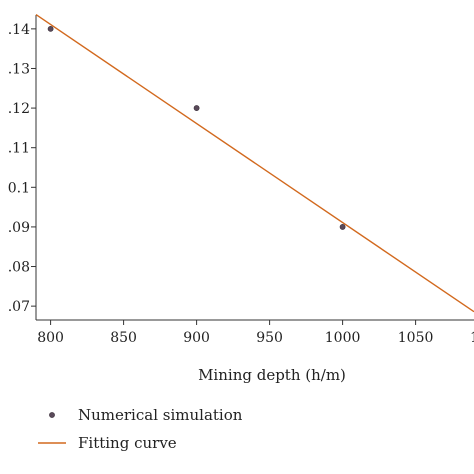 The image size is (474, 474). What do you see at coordinates (19, 188) in the screenshot?
I see `y-tick-label: 0.1` at bounding box center [19, 188].